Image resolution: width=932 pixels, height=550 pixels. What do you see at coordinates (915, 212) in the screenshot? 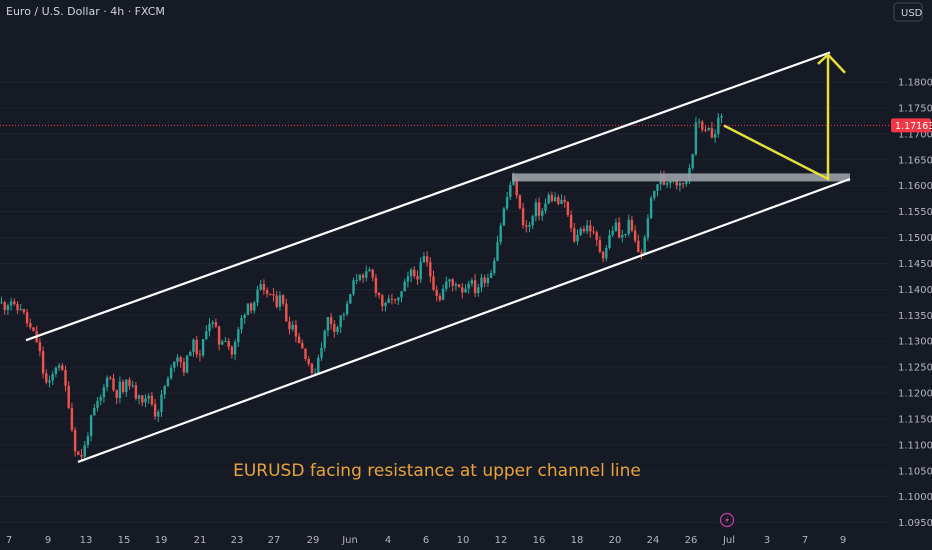
I see `y-tick-label: 1.15500` at bounding box center [915, 212].